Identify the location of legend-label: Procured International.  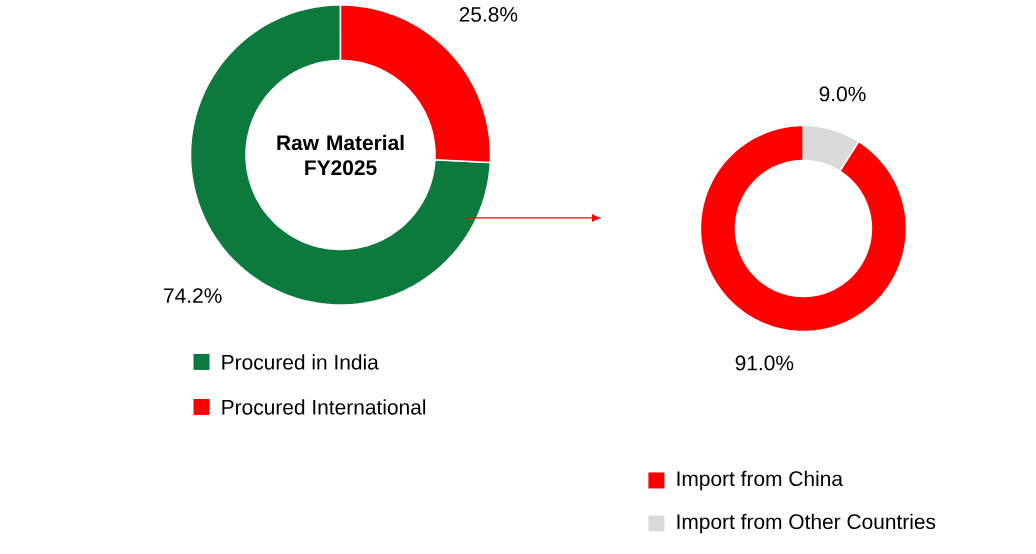
(324, 407).